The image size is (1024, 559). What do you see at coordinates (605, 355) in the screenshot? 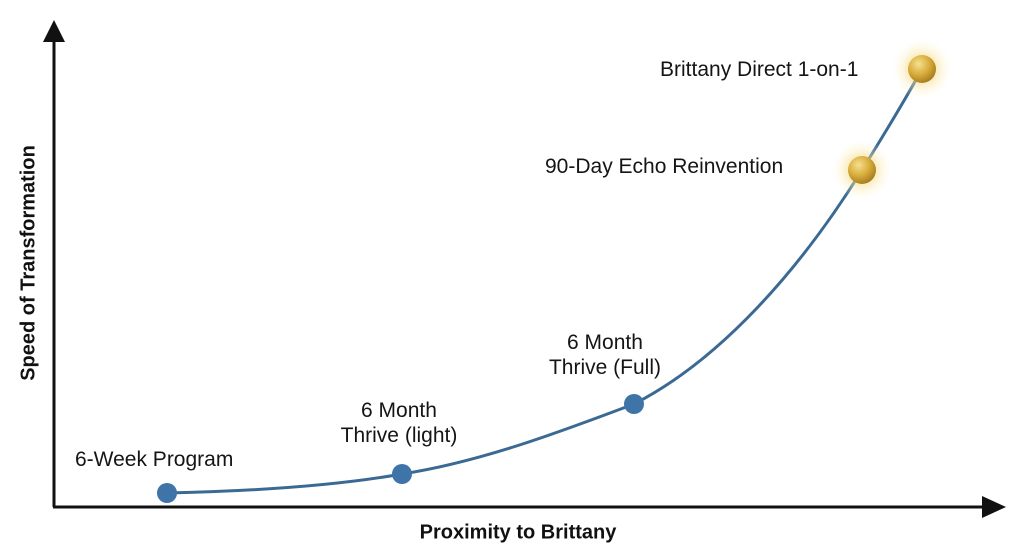
I see `label-6-month-thrive-full: 6 Month Thrive (Full)` at bounding box center [605, 355].